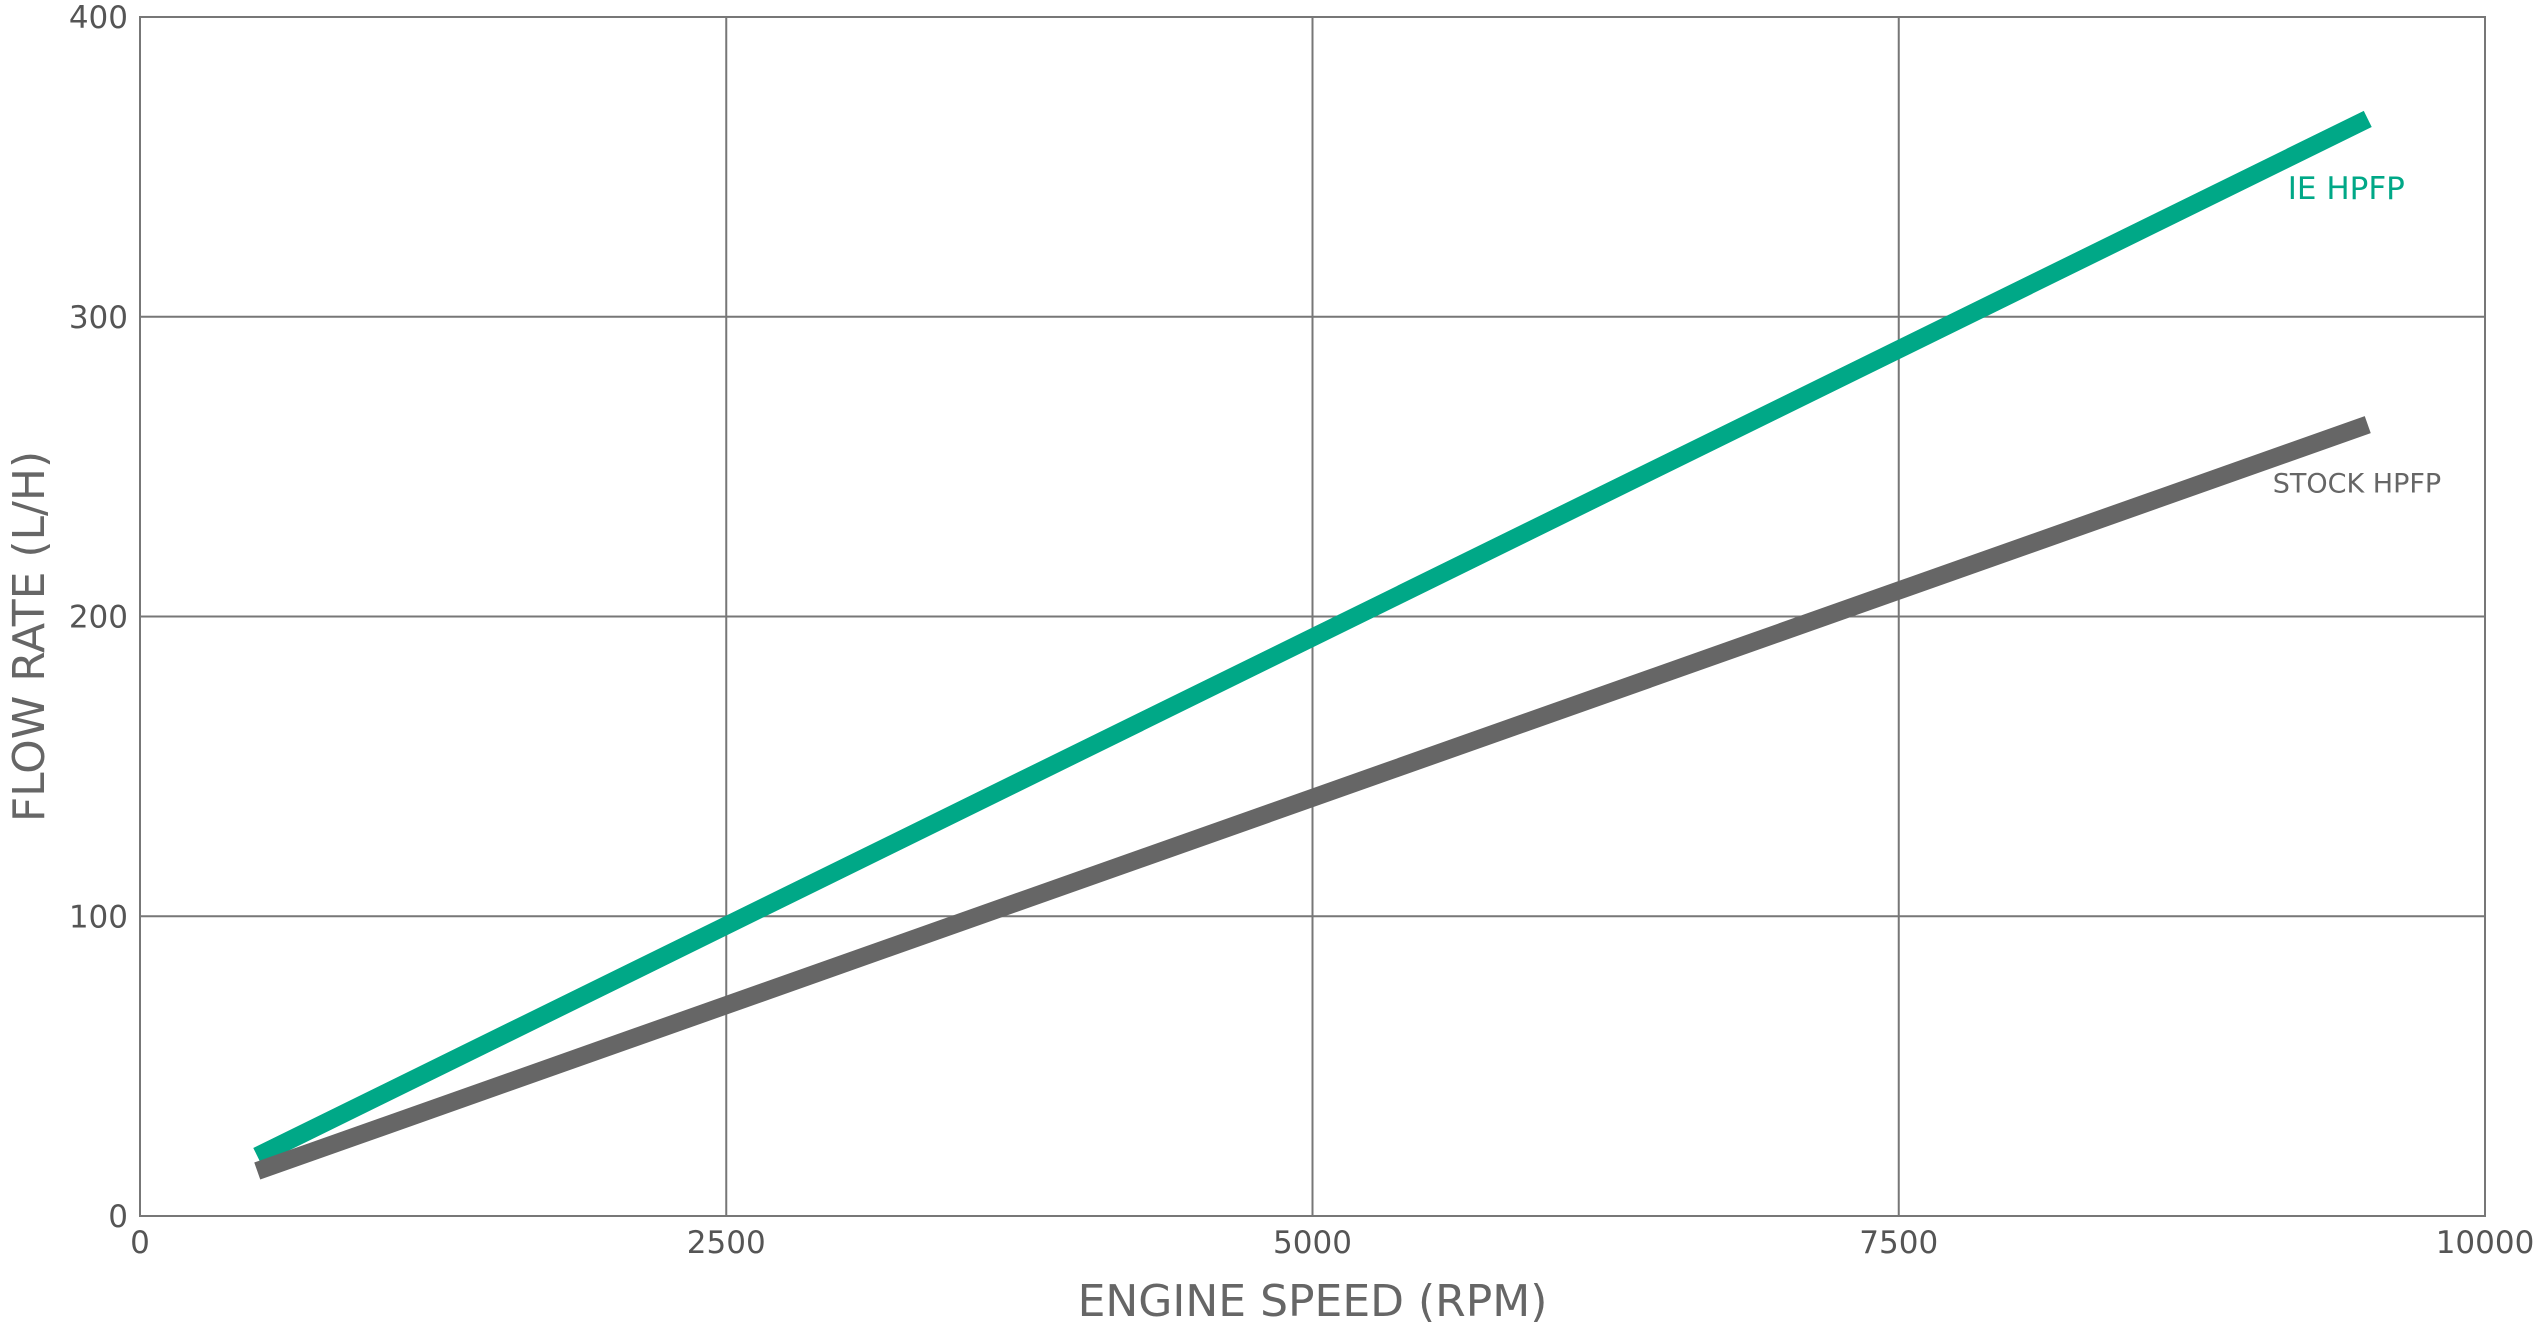 The height and width of the screenshot is (1330, 2536). What do you see at coordinates (140, 1243) in the screenshot?
I see `x-tick-label: 0` at bounding box center [140, 1243].